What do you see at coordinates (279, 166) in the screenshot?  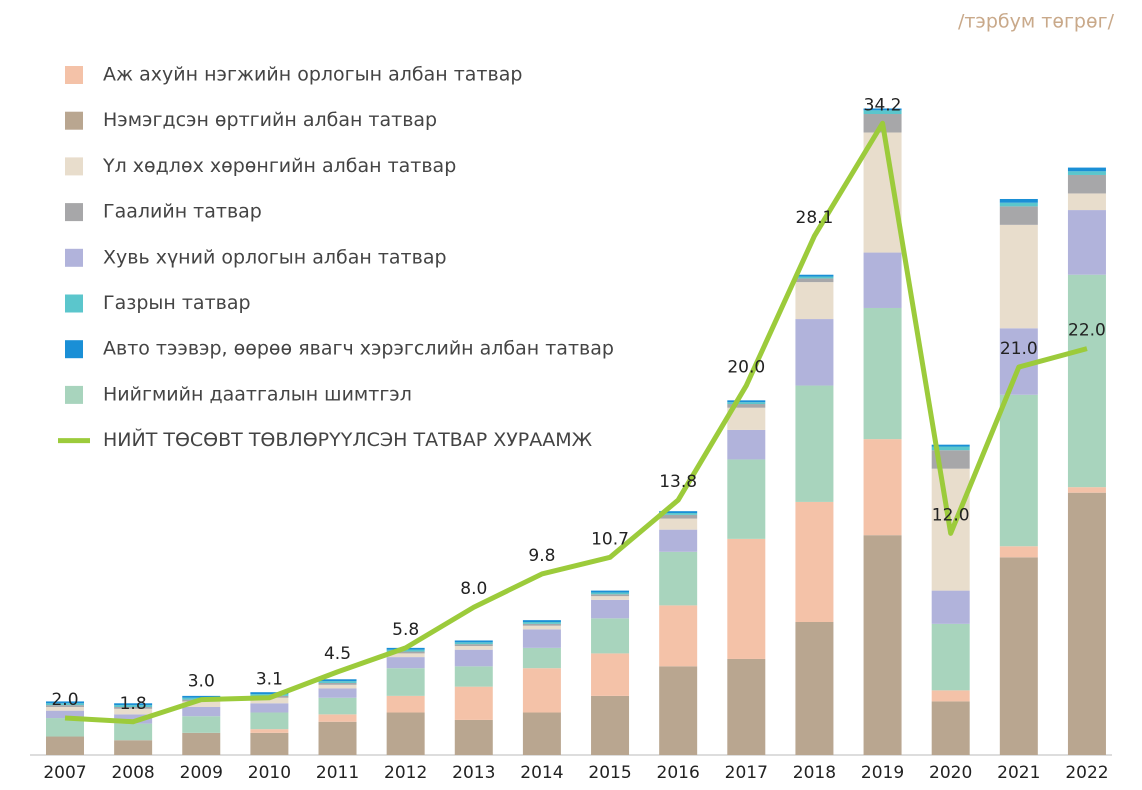 I see `legend-label: Үл хөдлөх хөрөнгийн албан татвар` at bounding box center [279, 166].